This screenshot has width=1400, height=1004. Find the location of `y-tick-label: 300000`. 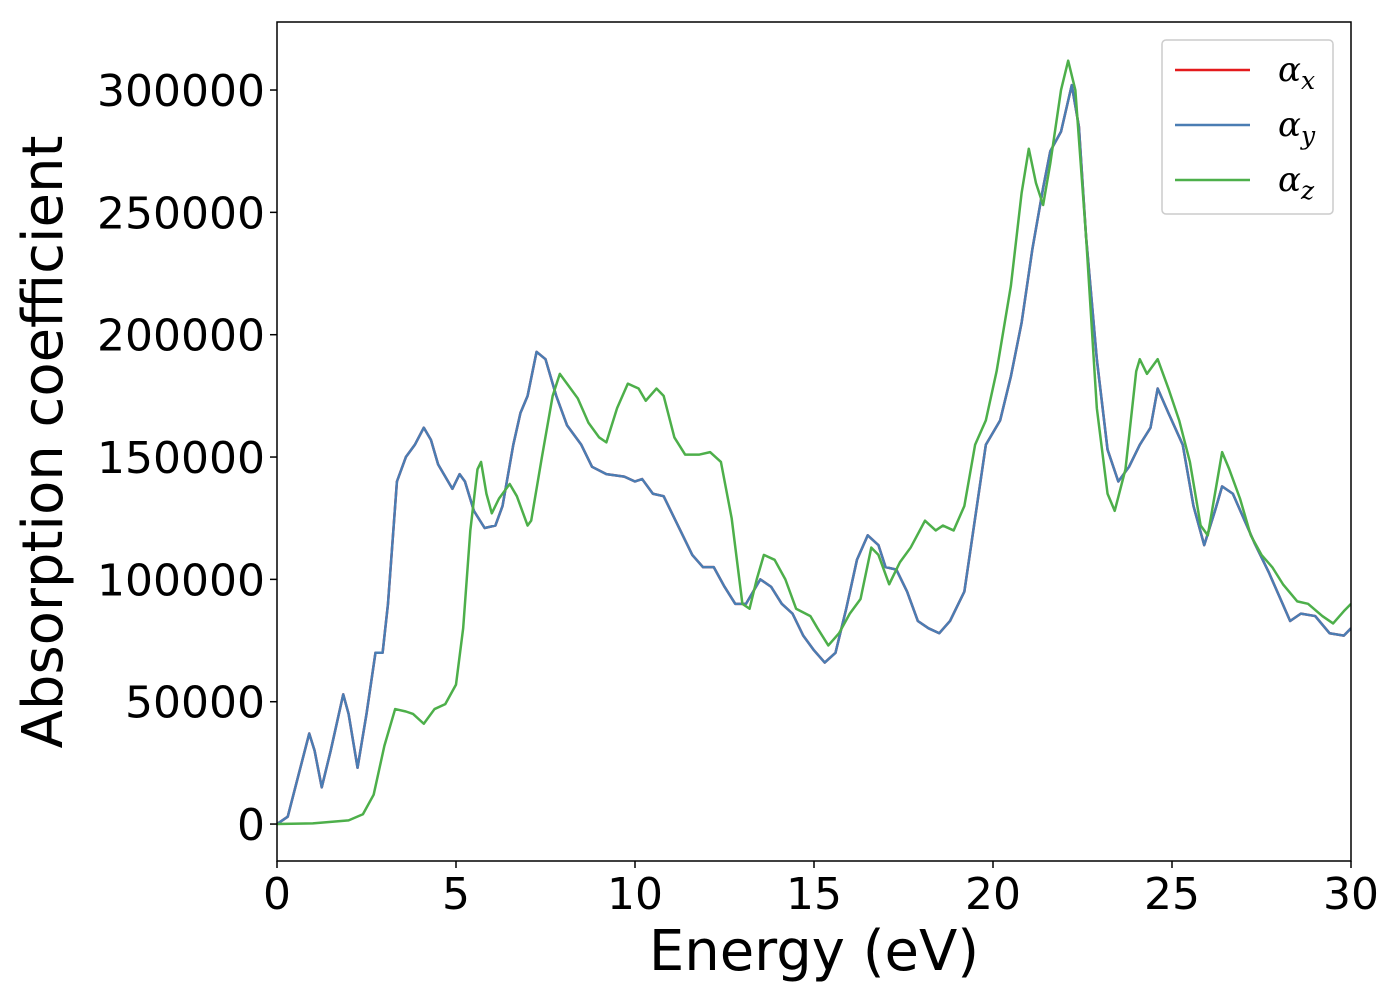

y-tick-label: 300000 is located at coordinates (181, 91).